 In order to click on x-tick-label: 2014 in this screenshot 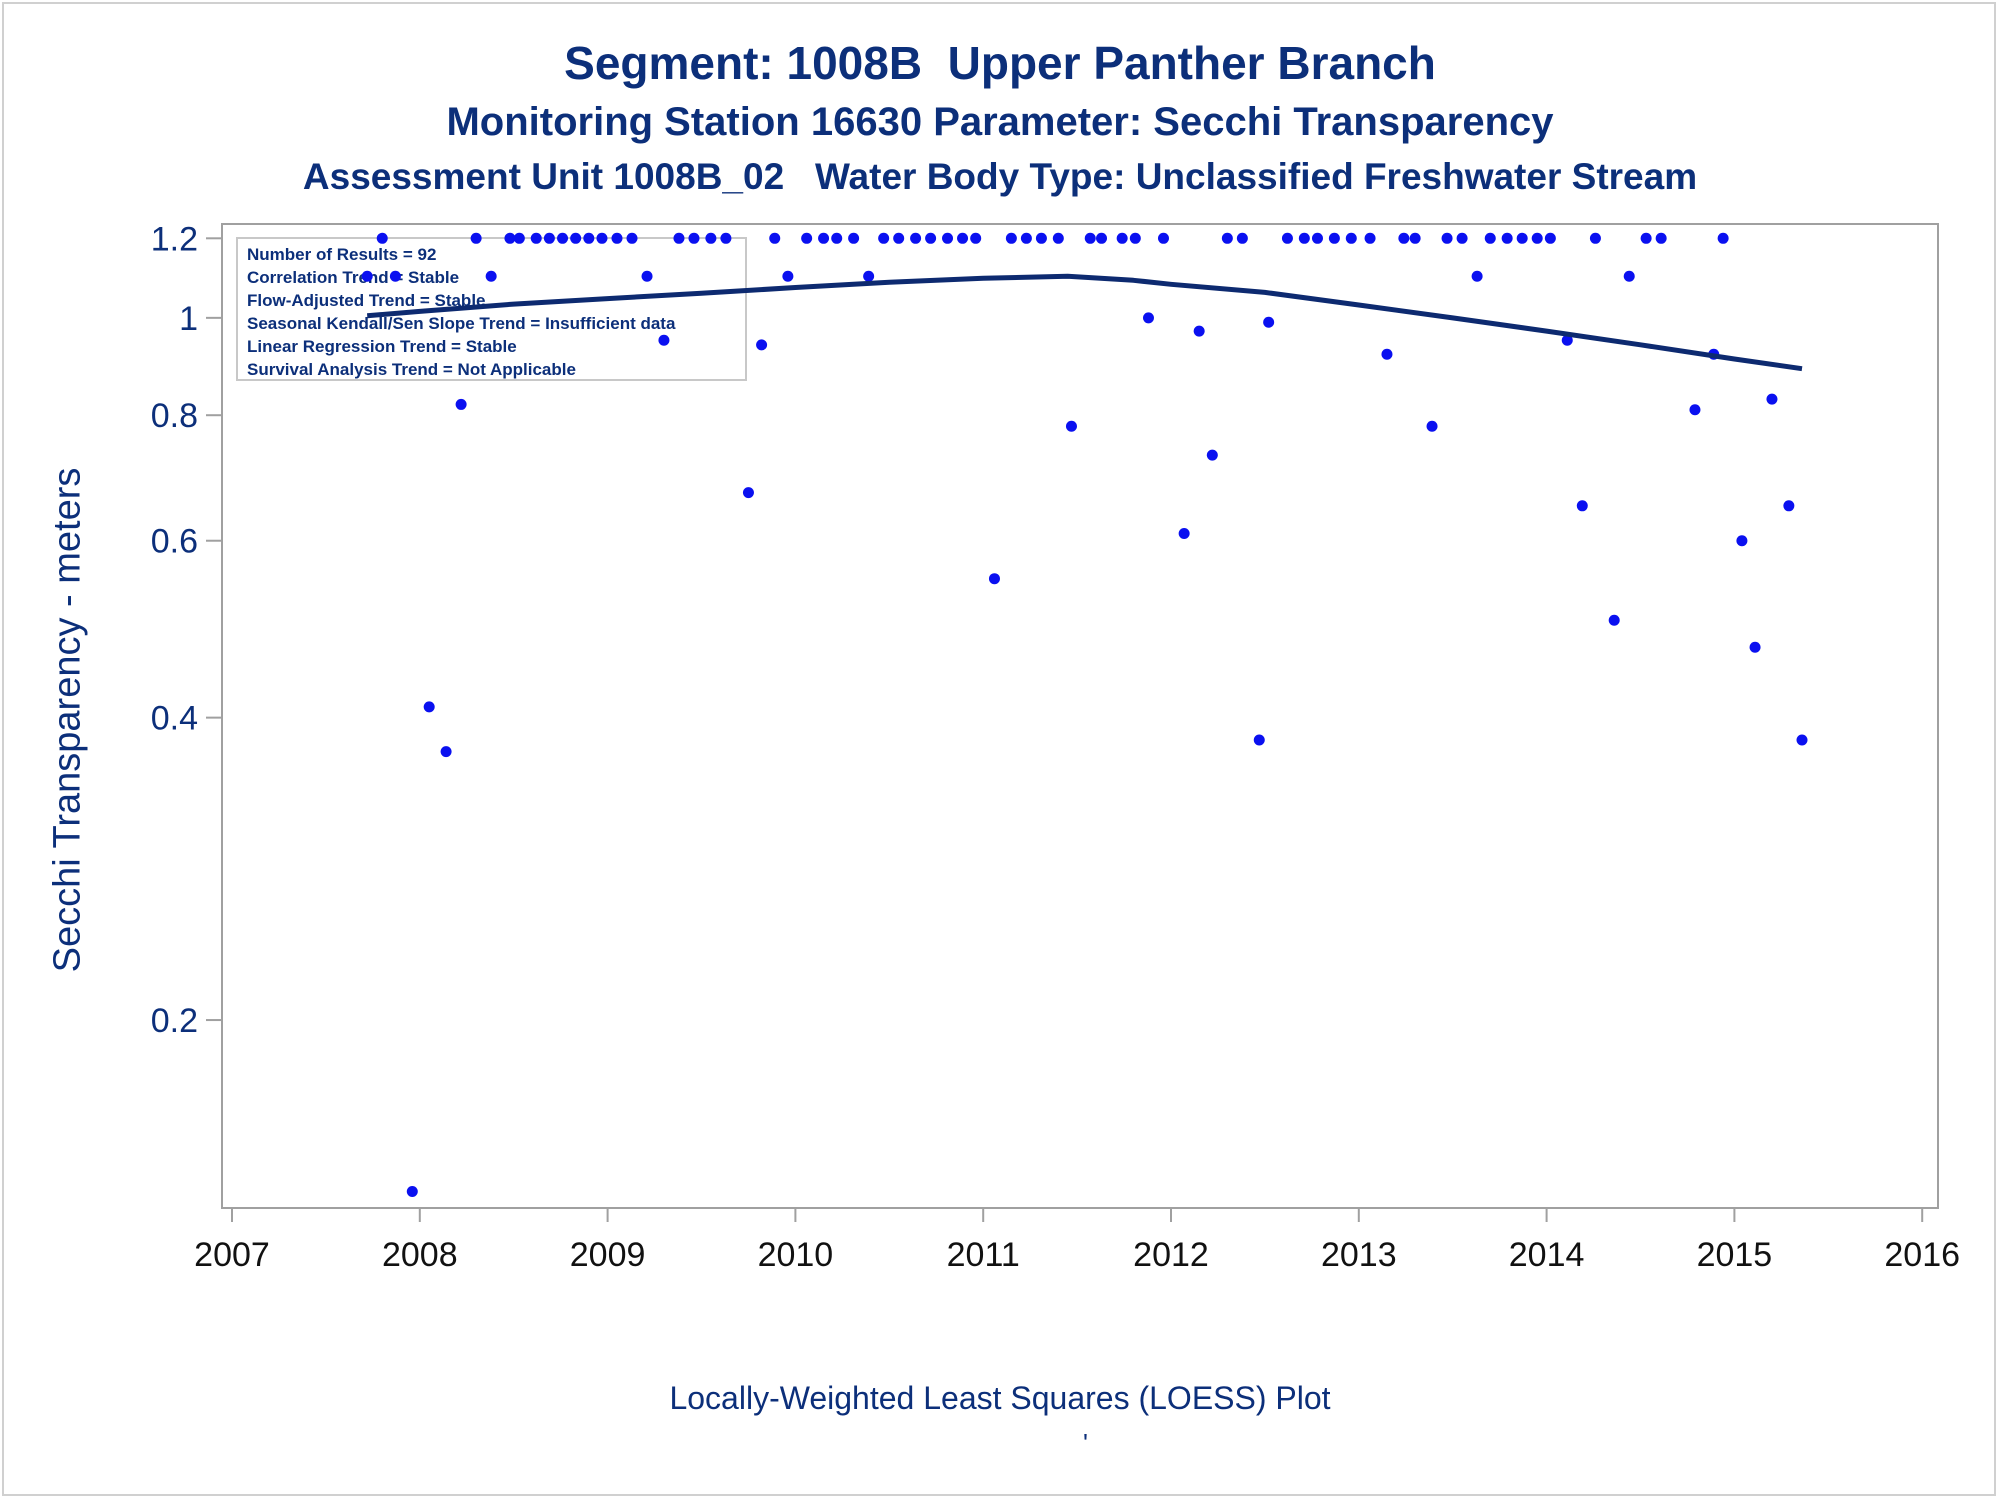, I will do `click(1547, 1255)`.